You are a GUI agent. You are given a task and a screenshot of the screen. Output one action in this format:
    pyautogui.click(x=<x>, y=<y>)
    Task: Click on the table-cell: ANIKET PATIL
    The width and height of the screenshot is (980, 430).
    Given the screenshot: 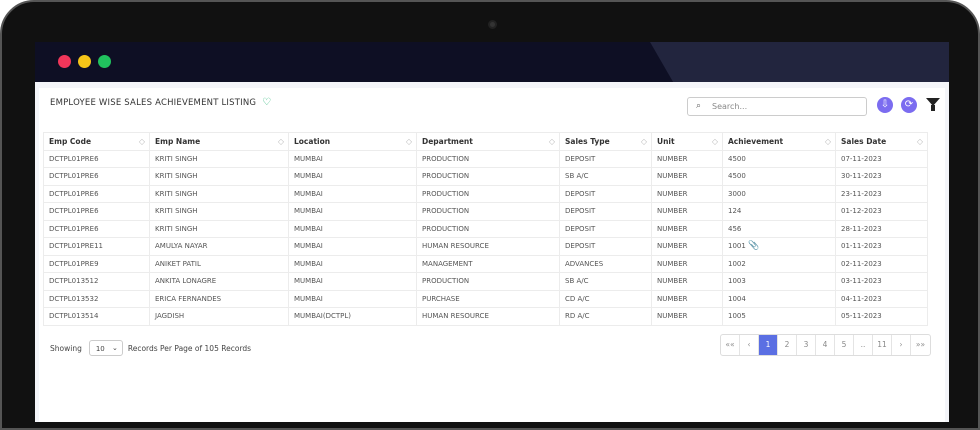 What is the action you would take?
    pyautogui.click(x=219, y=263)
    